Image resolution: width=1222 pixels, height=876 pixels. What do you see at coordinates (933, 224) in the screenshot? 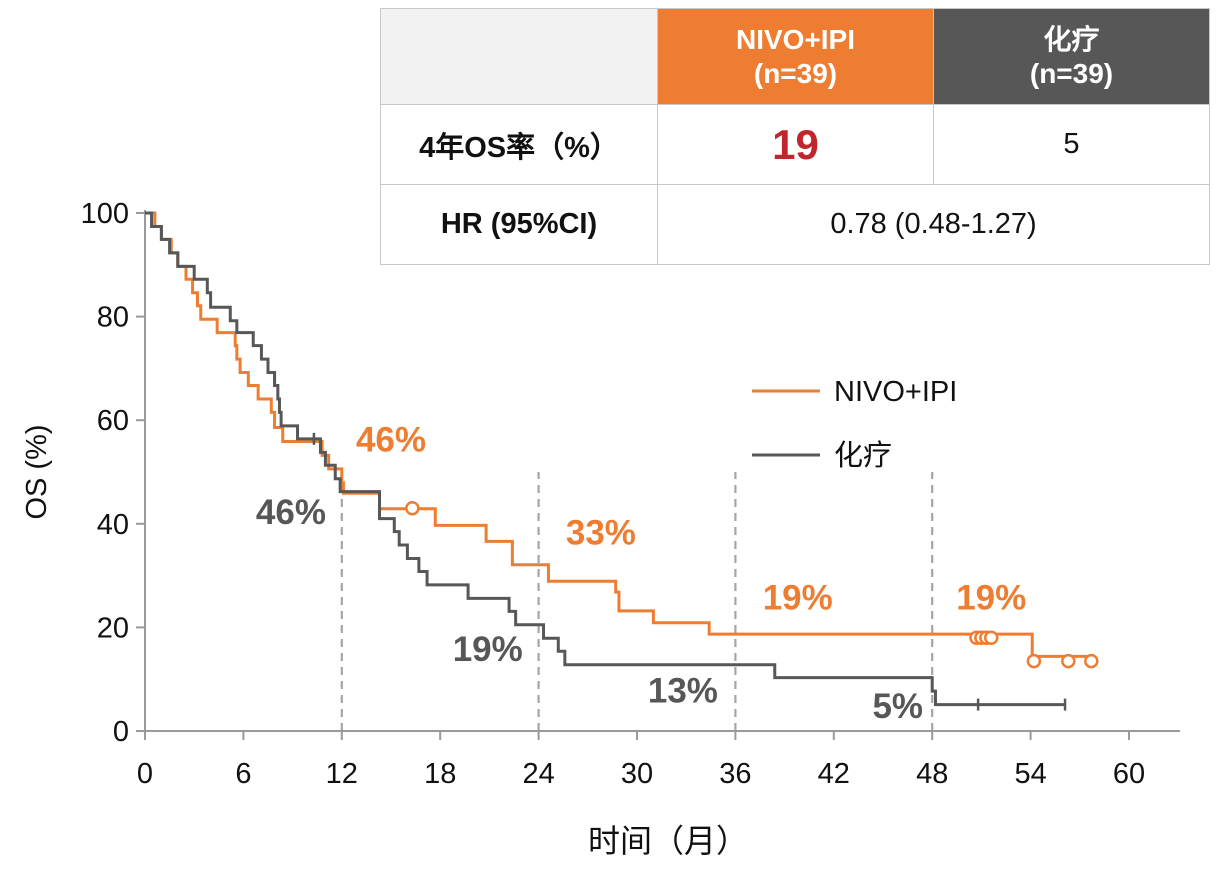
I see `row-hr-value: 0.78 (0.48-1.27)` at bounding box center [933, 224].